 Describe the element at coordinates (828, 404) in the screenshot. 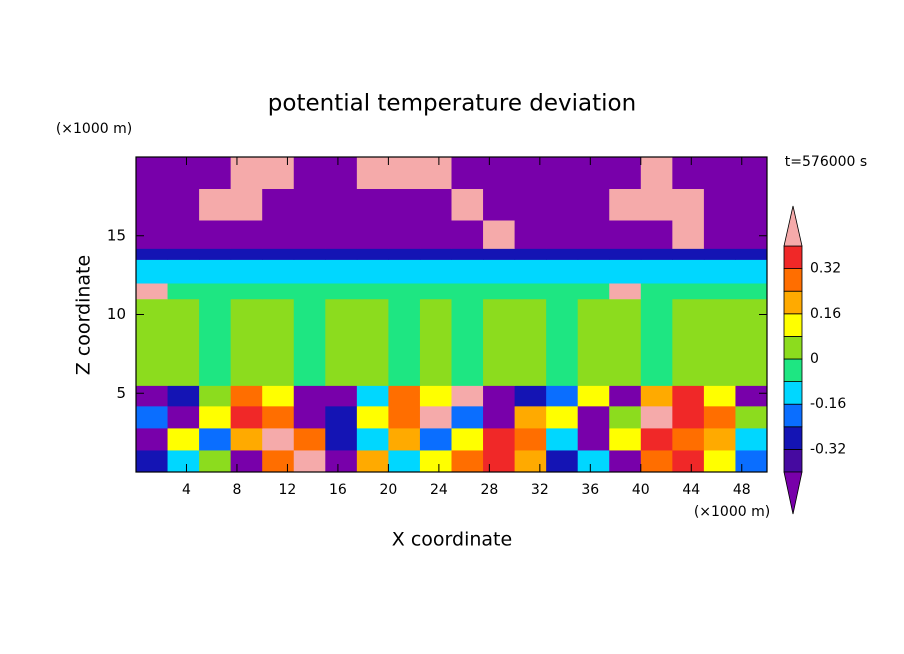

I see `colorbar-label: -0.16` at that location.